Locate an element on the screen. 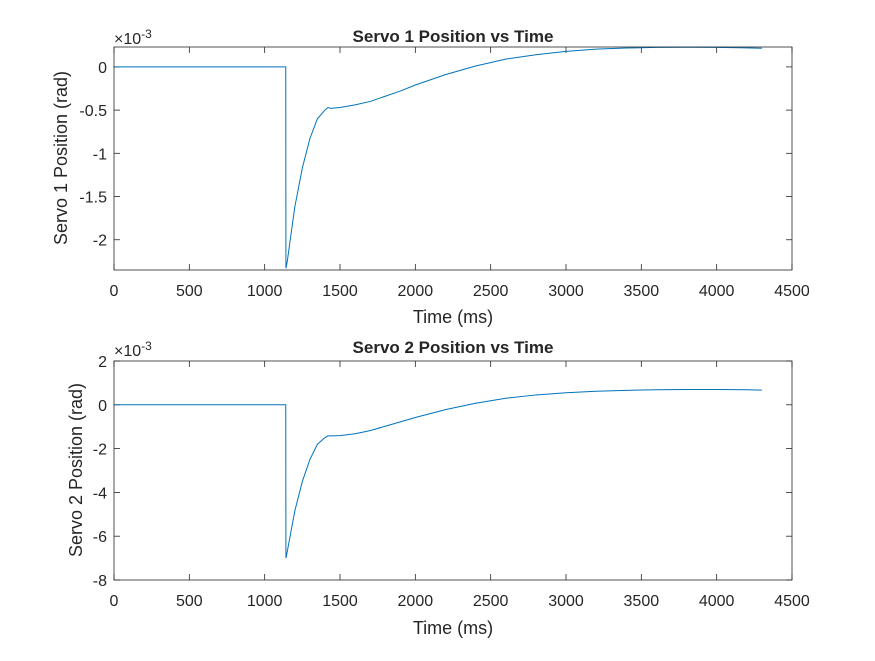  y-tick-label: -1 is located at coordinates (100, 154).